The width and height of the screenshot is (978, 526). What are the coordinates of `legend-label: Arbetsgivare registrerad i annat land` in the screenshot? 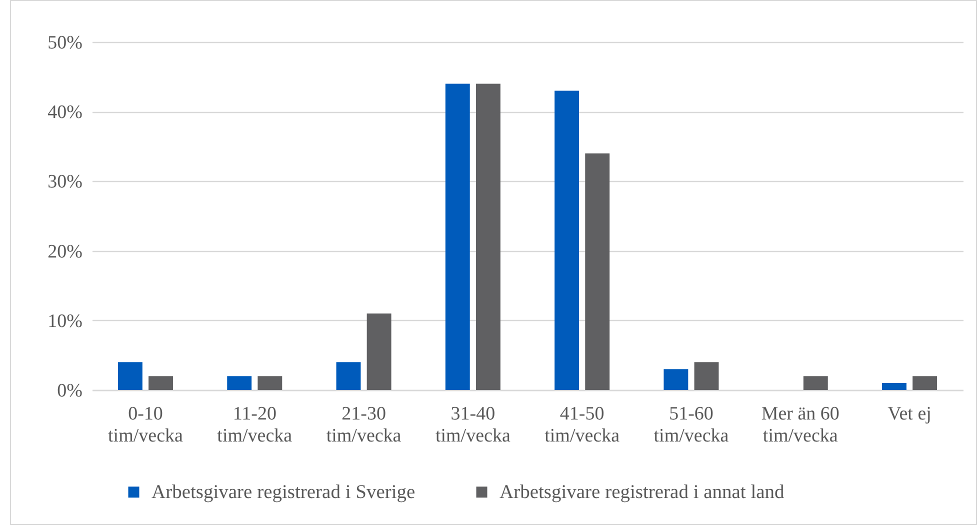 It's located at (642, 493).